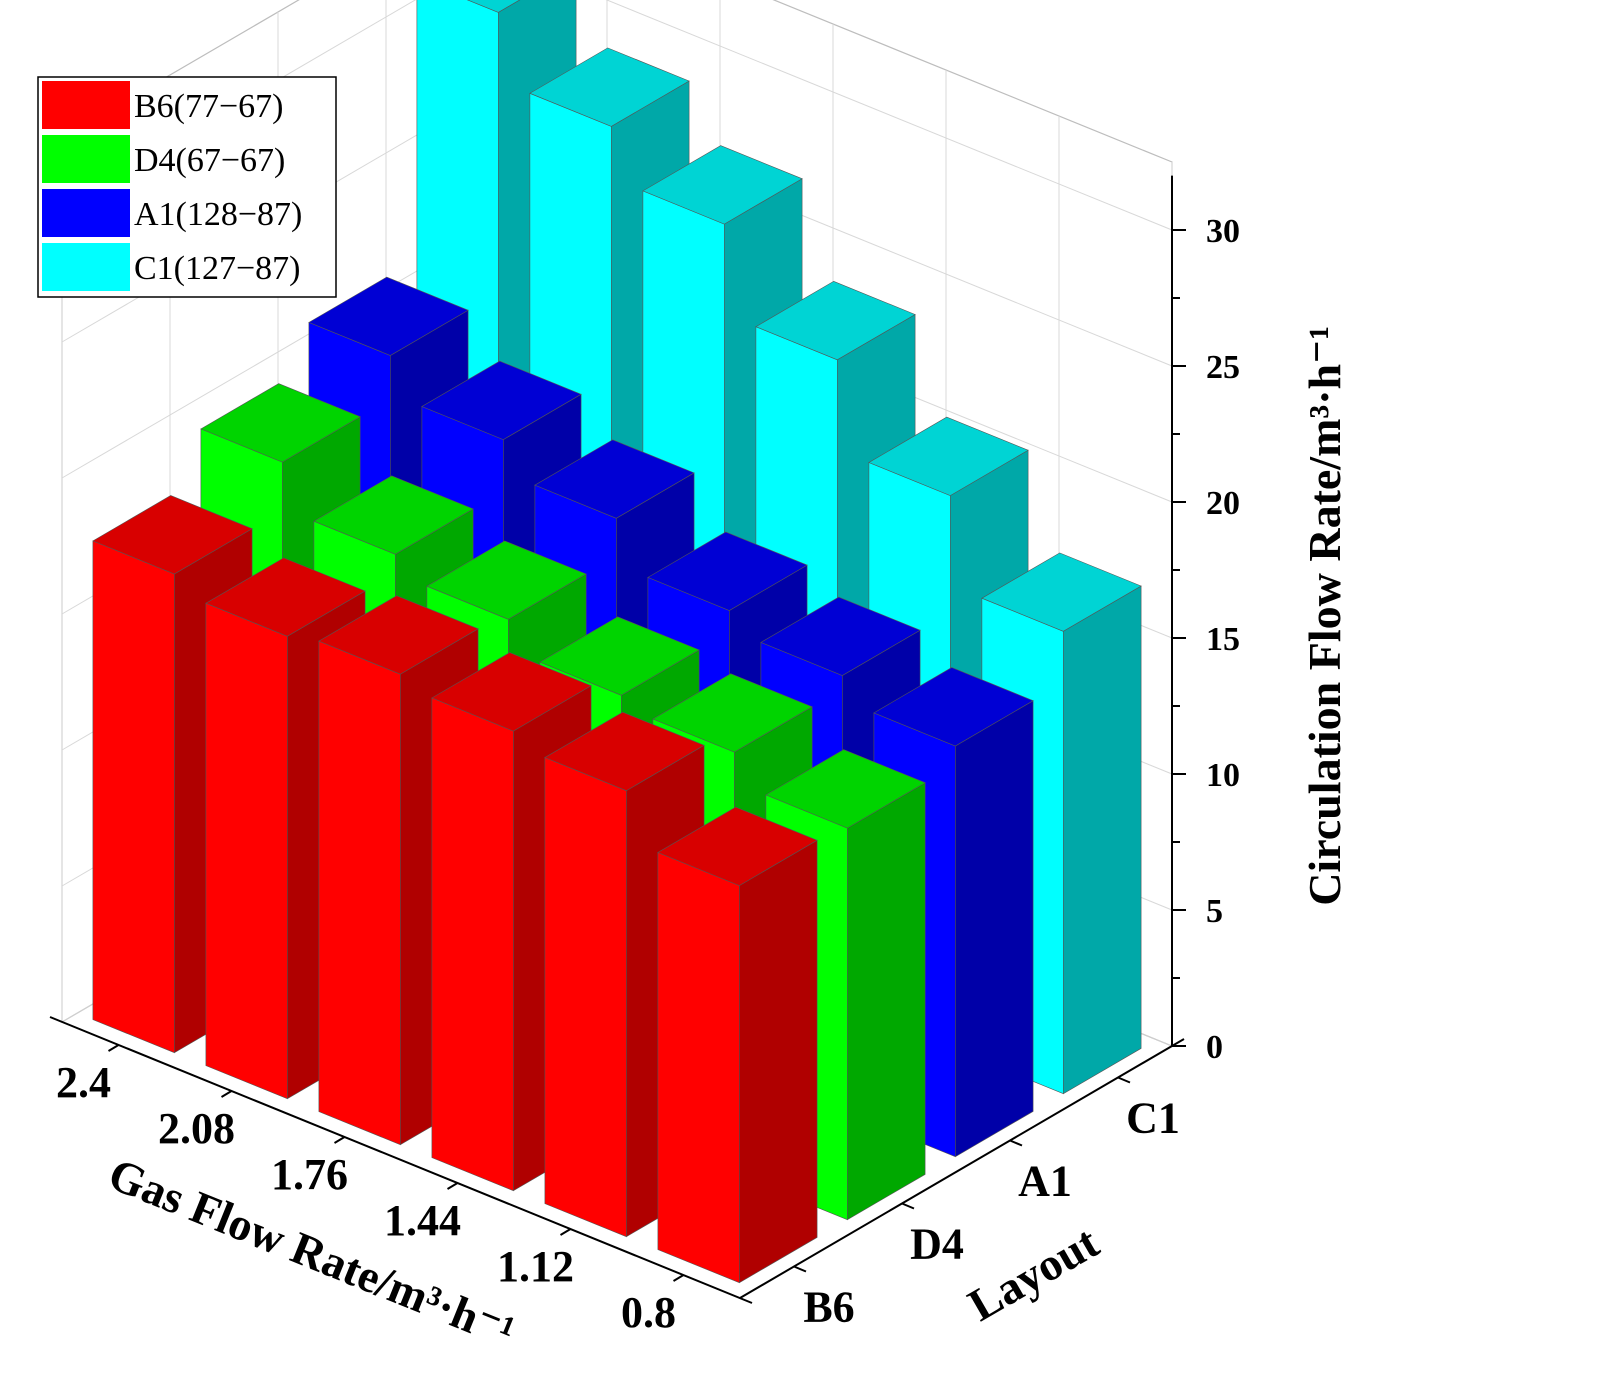  Describe the element at coordinates (83, 1082) in the screenshot. I see `x-tick-label: 2.4` at that location.